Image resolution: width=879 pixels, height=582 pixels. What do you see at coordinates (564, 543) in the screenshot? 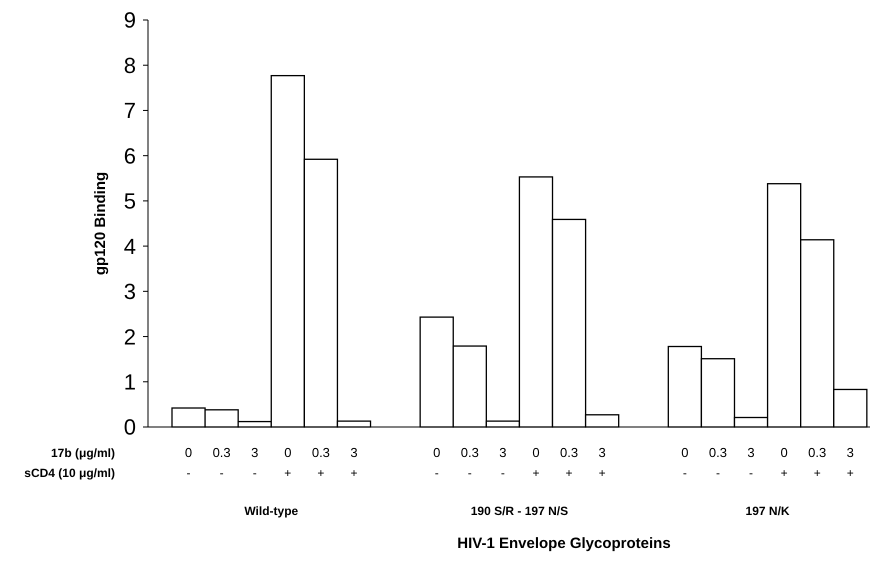
I see `x-axis-title: HIV-1 Envelope Glycoproteins` at bounding box center [564, 543].